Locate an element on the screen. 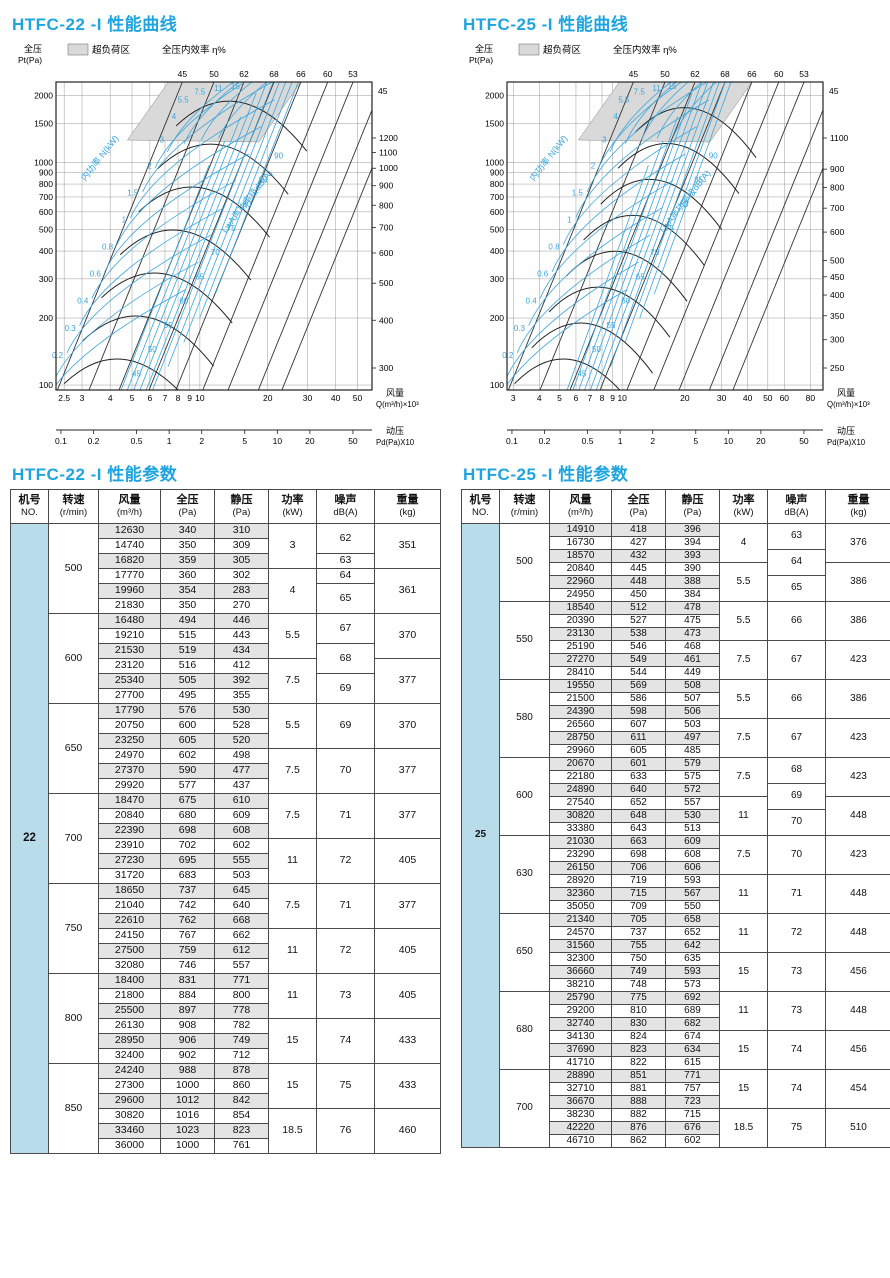 The image size is (890, 1278). col-header: 机号 NO. is located at coordinates (480, 506).